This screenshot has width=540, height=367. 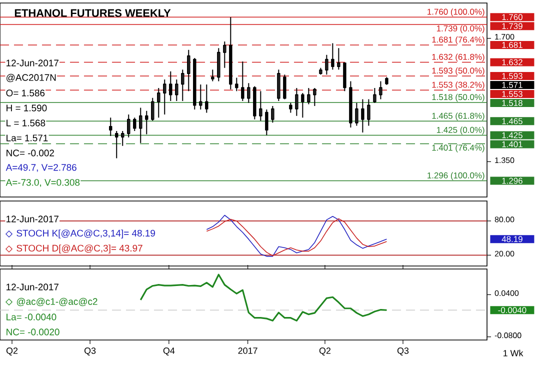 What do you see at coordinates (458, 98) in the screenshot?
I see `ref-line-label: 1.518 (50.0%)` at bounding box center [458, 98].